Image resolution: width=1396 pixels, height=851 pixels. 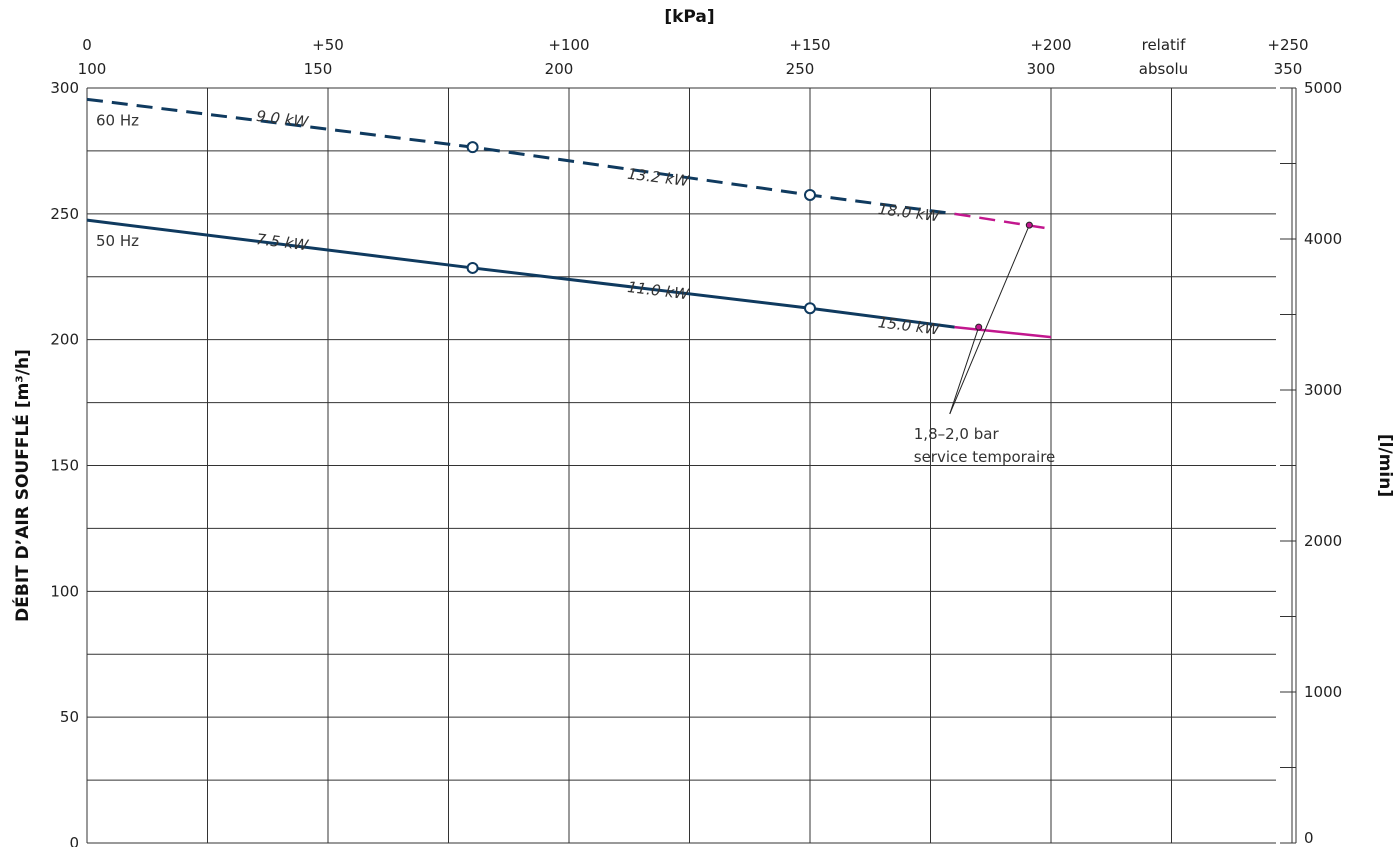 What do you see at coordinates (559, 69) in the screenshot?
I see `x-tick-label-absolu: 200` at bounding box center [559, 69].